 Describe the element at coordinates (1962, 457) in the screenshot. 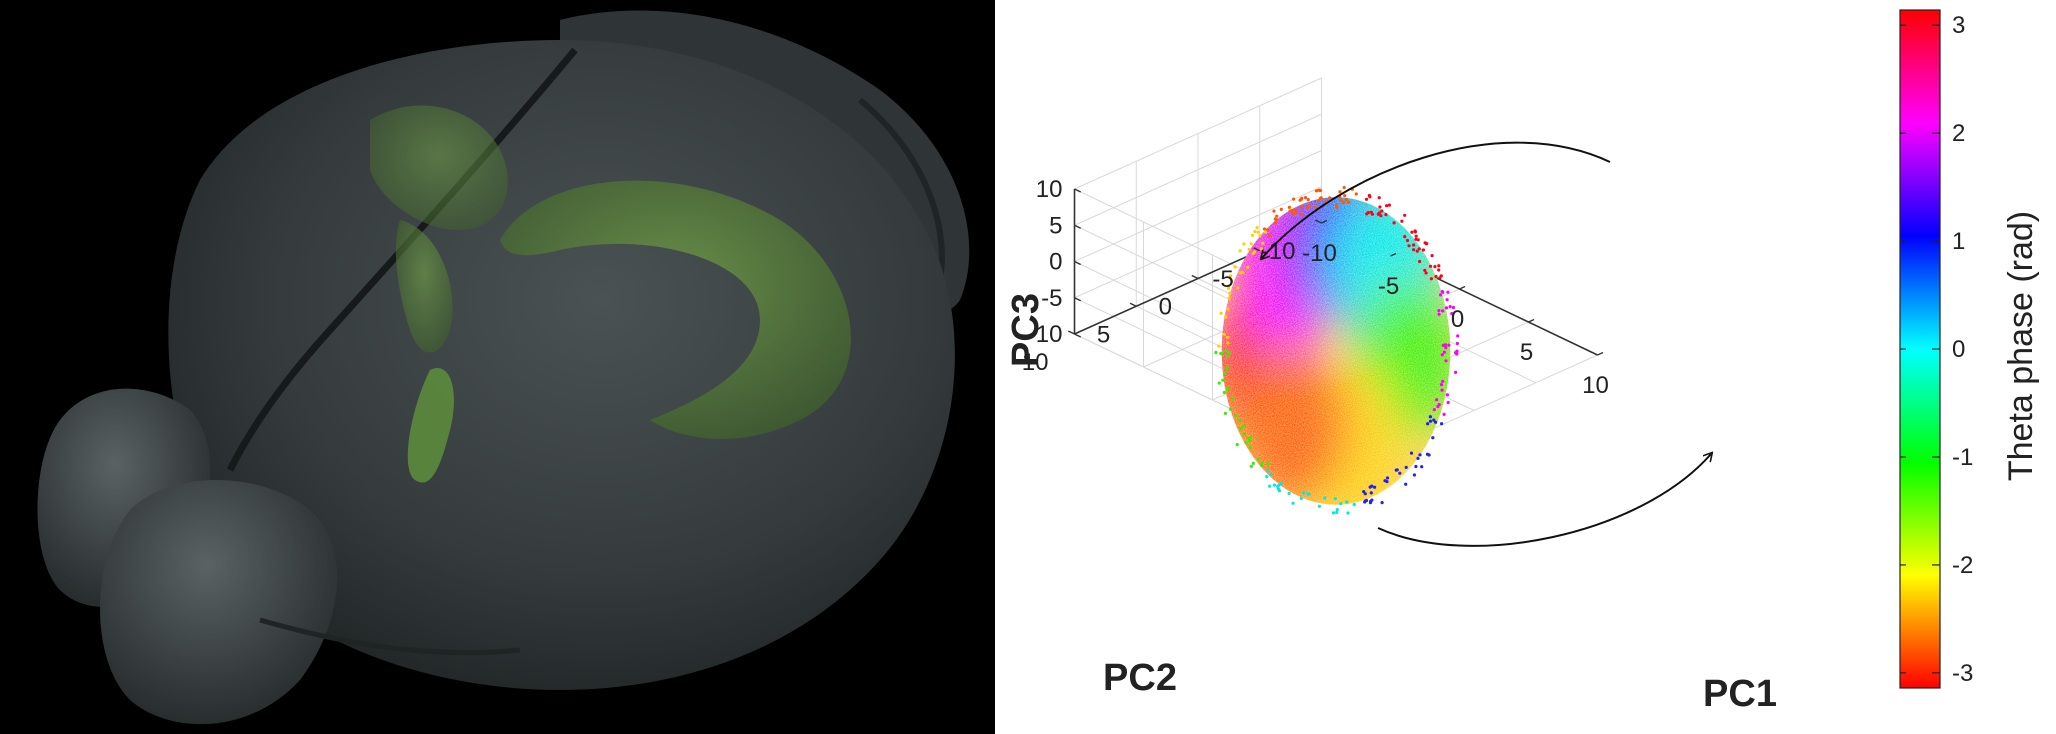

I see `colorbar-tick-label: -1` at that location.